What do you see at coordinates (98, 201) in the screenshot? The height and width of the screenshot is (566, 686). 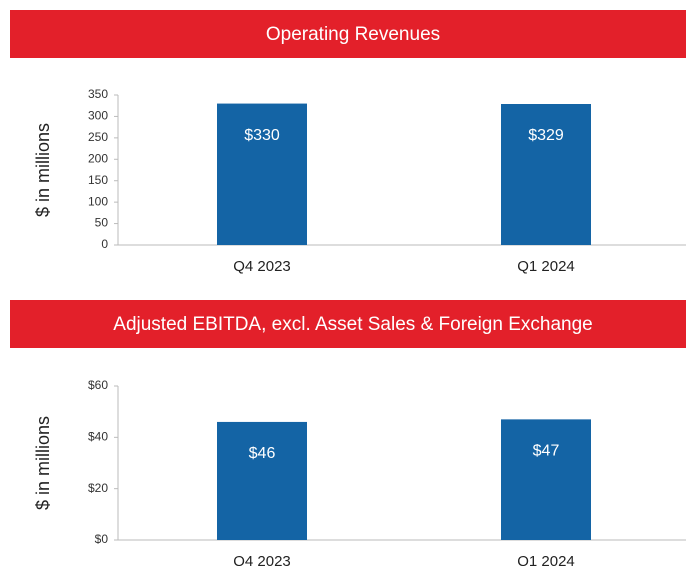 I see `y-tick-label: 100` at bounding box center [98, 201].